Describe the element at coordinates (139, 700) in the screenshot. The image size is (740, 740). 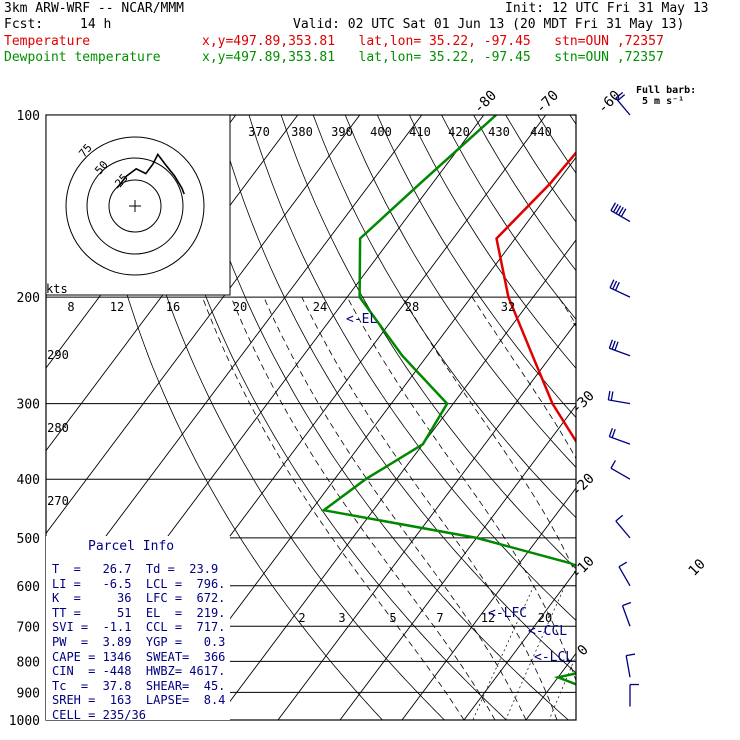
I see `parcel-info-row: SREH = 163 LAPSE= 8.4` at that location.